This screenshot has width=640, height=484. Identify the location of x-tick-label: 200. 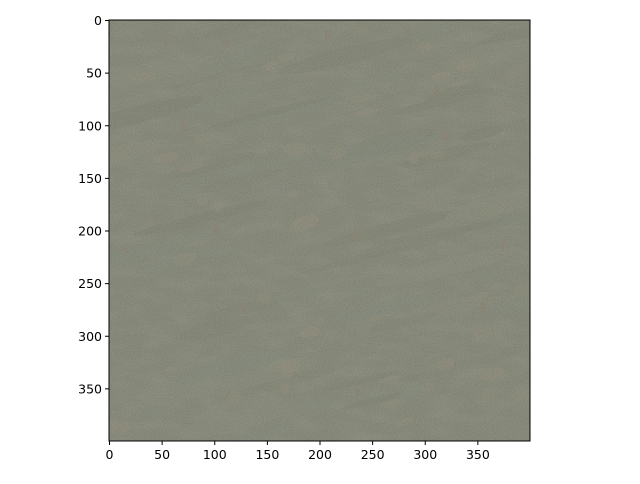
(320, 454).